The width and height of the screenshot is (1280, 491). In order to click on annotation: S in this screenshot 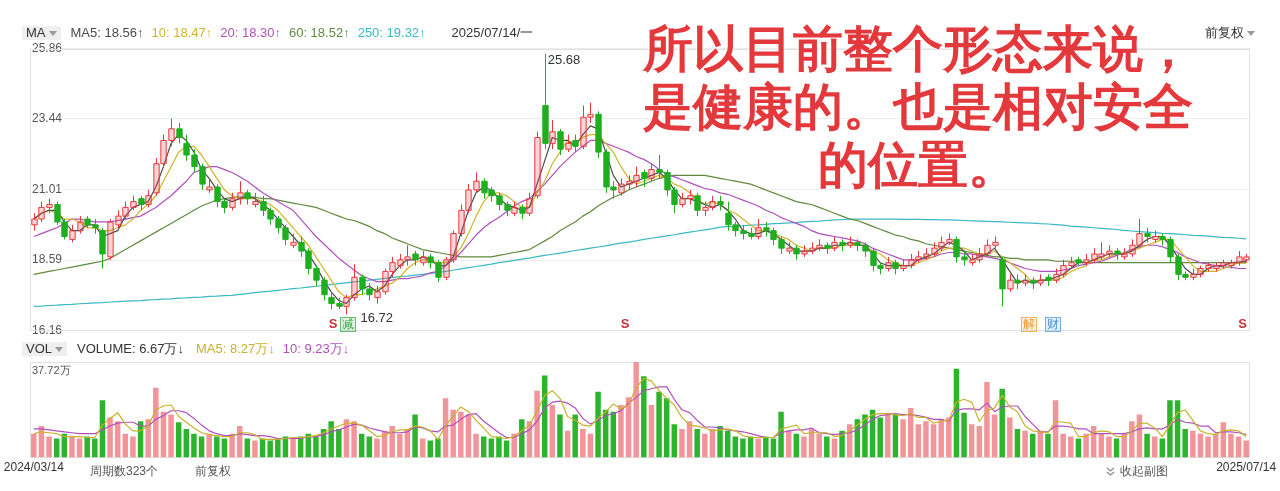, I will do `click(625, 323)`.